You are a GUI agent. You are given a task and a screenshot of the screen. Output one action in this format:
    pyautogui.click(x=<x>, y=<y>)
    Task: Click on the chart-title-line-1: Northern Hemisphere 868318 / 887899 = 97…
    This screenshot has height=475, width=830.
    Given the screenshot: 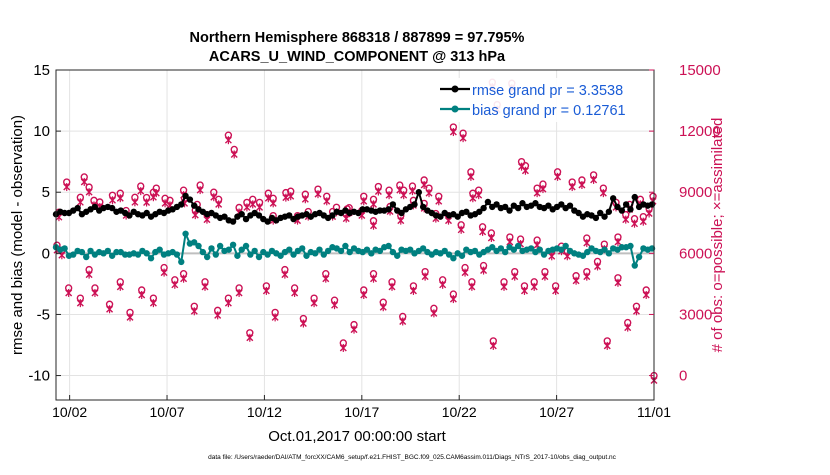 What is the action you would take?
    pyautogui.click(x=357, y=38)
    